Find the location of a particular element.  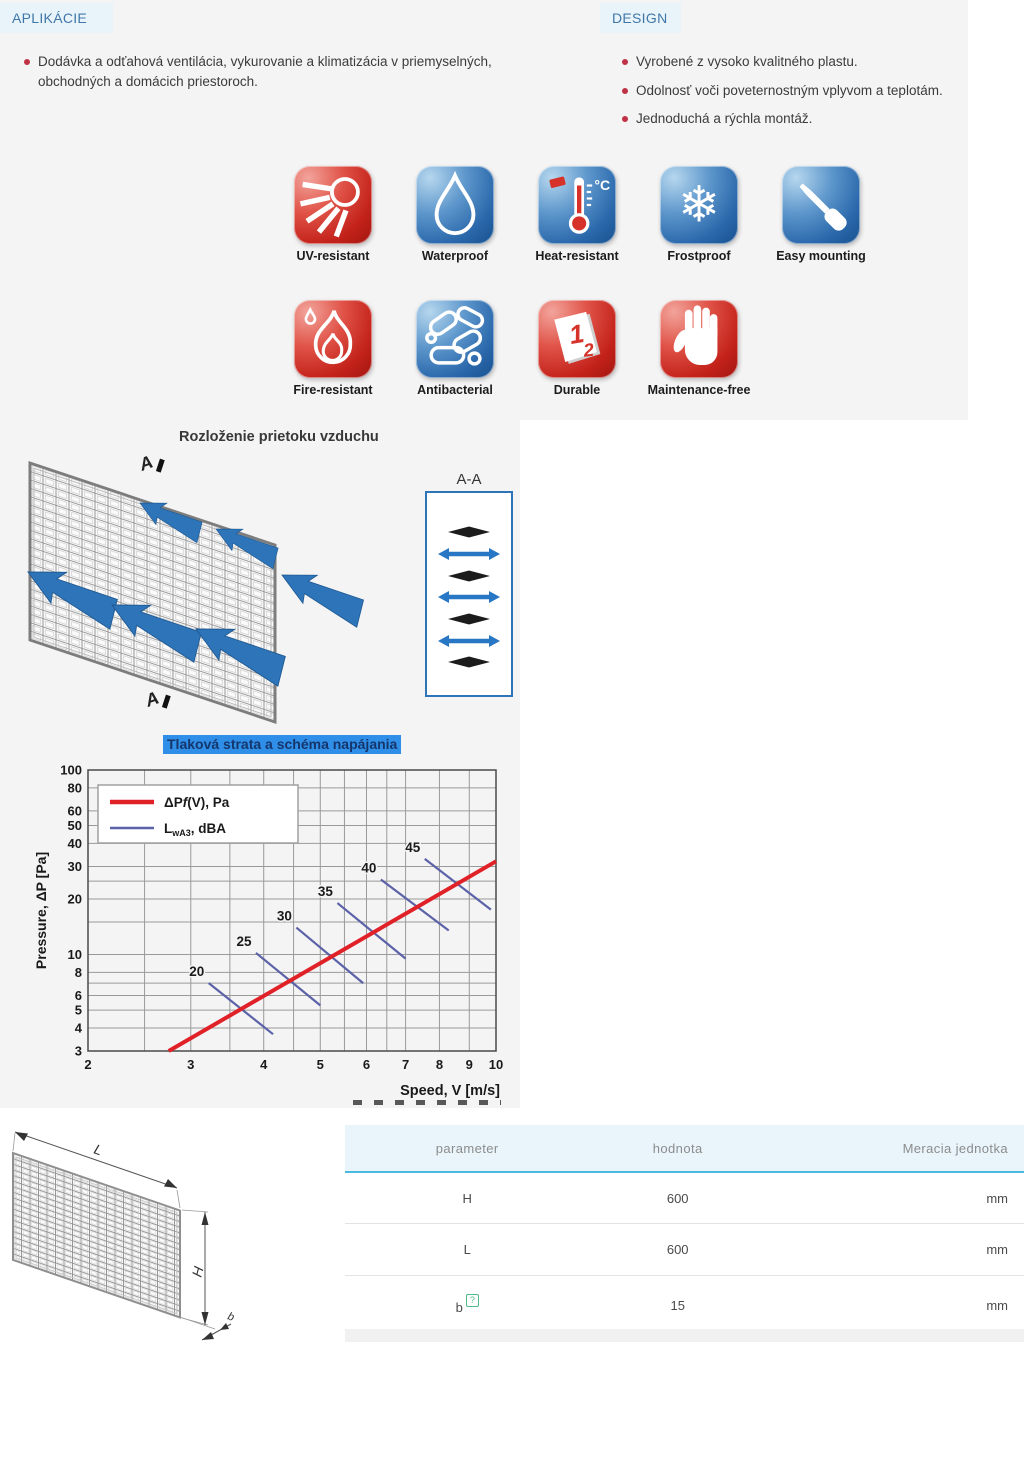

y-axis-title: Pressure, ΔP [Pa] is located at coordinates (41, 910).